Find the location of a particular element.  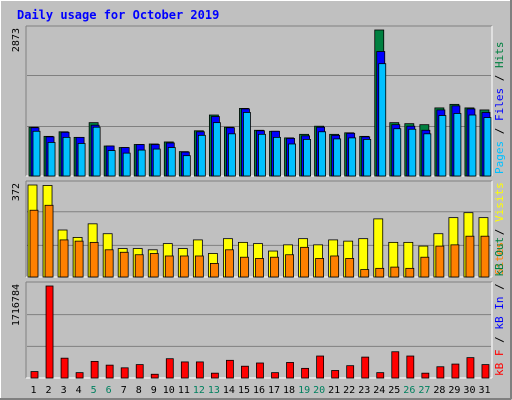

day-label: 3 is located at coordinates (64, 390).